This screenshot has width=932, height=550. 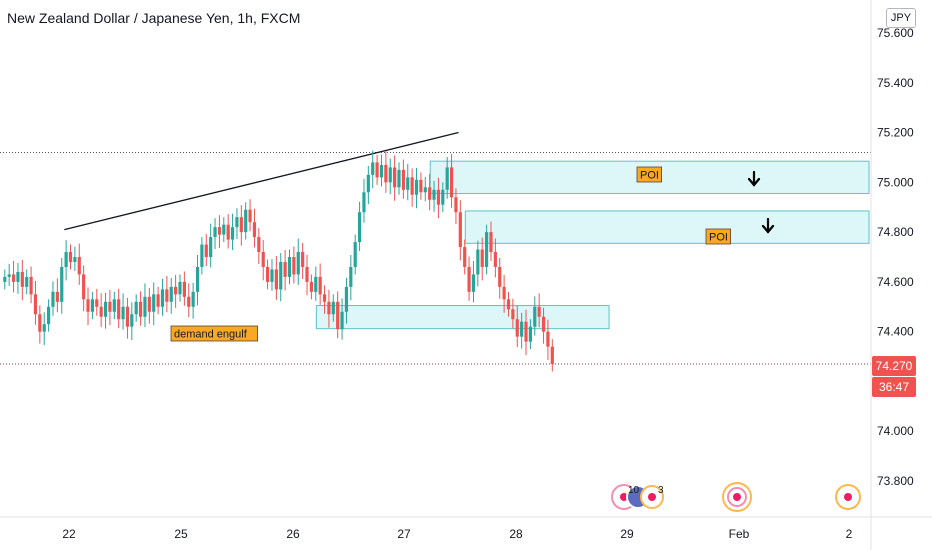 What do you see at coordinates (901, 18) in the screenshot?
I see `currency-button: JPY` at bounding box center [901, 18].